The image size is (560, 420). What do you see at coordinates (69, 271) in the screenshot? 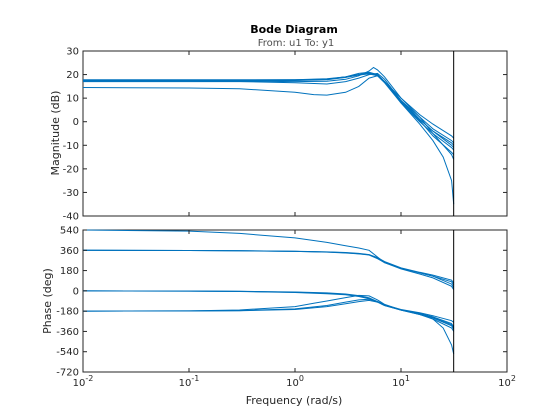
I see `phase-ytick-label: 180` at bounding box center [69, 271].